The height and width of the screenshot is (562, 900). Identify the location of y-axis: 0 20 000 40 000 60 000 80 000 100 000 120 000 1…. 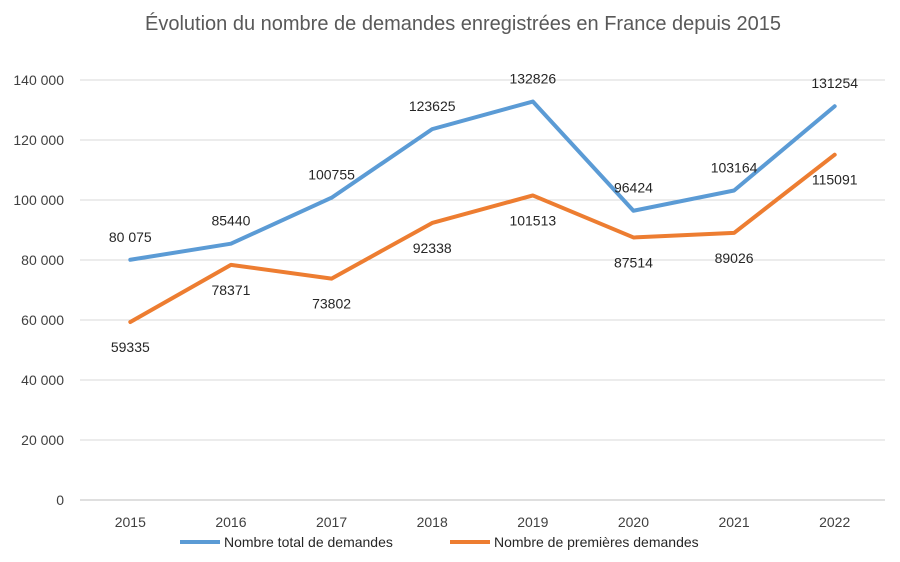
(38, 290).